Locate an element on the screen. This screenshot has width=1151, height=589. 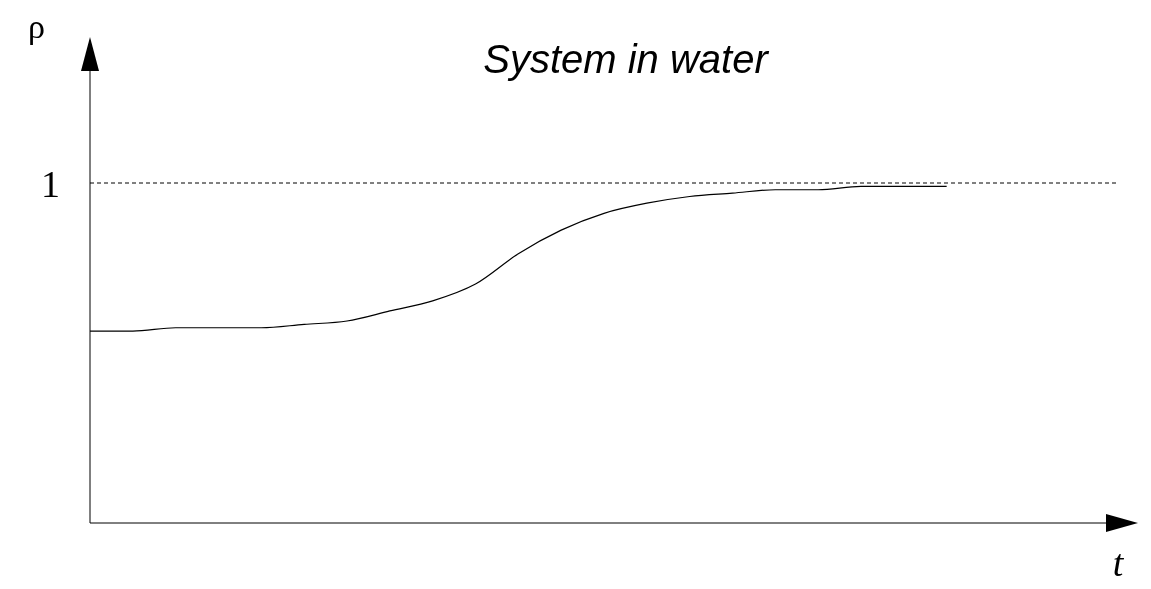
y-axis-title: ρ is located at coordinates (36, 26).